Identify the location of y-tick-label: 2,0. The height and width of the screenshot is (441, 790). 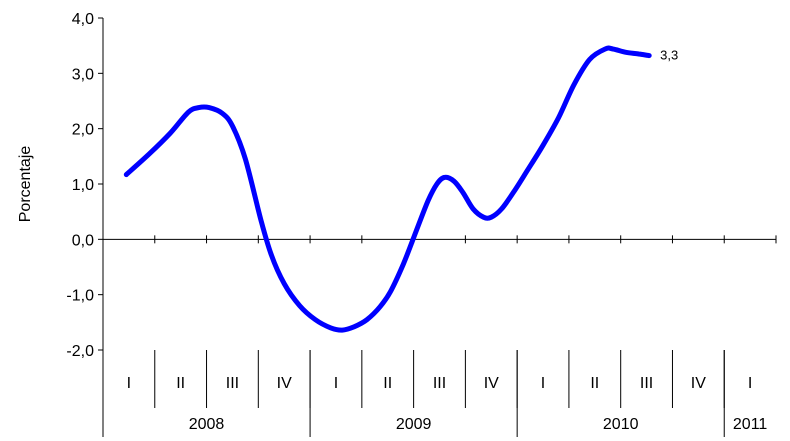
(83, 130).